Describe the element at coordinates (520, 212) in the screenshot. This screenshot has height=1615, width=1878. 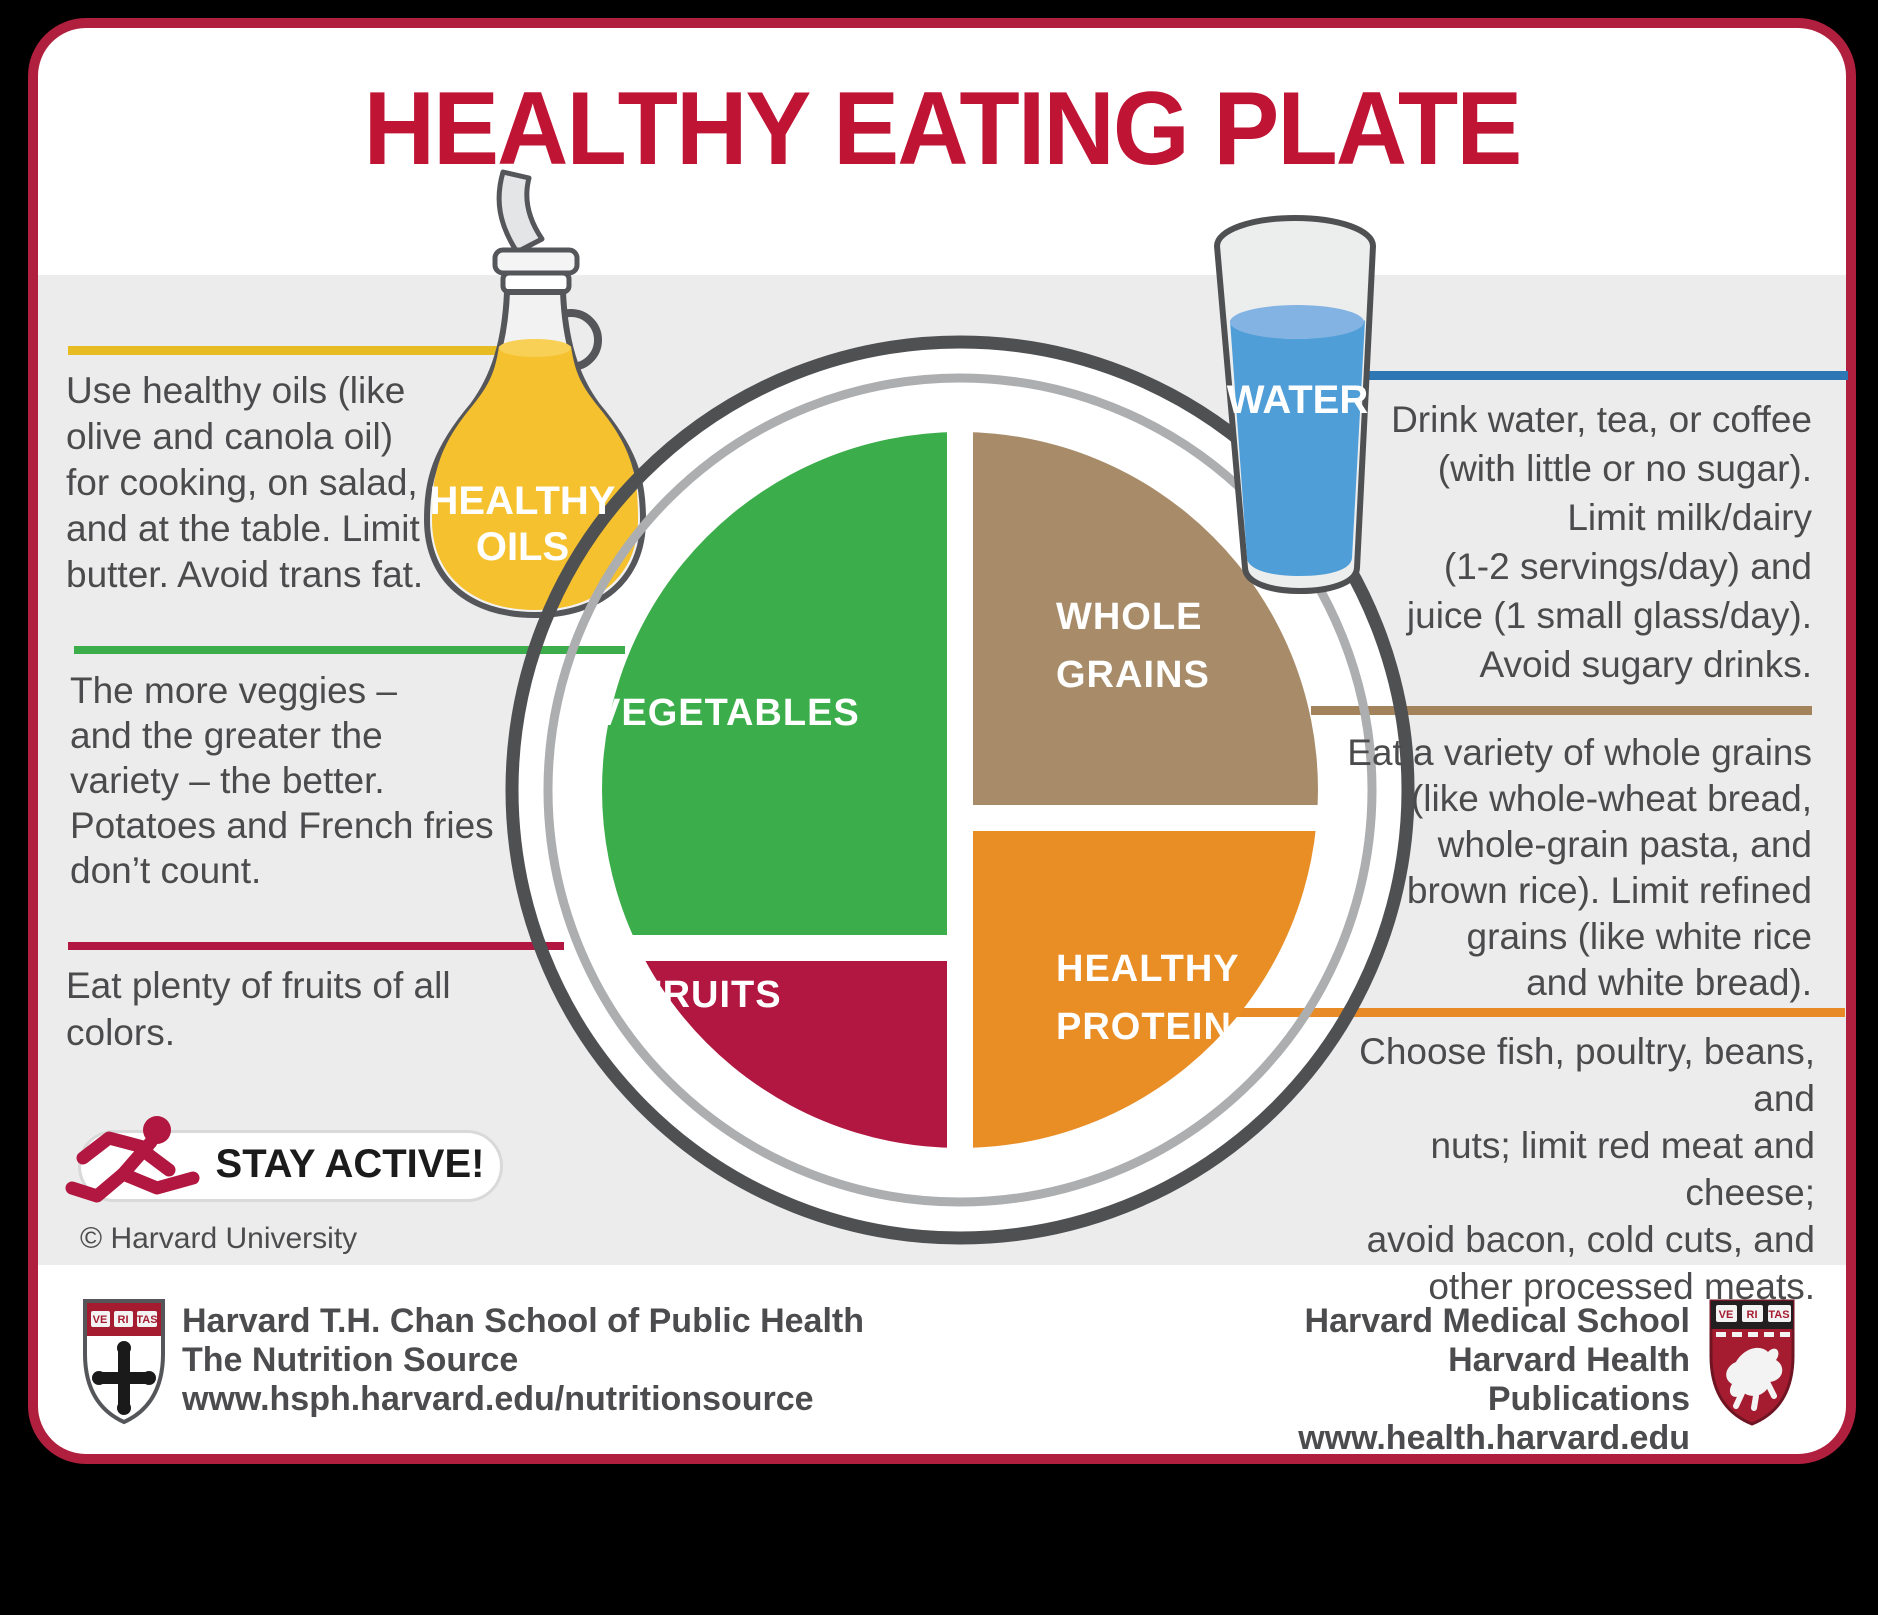
I see `oil-bottle-spout` at that location.